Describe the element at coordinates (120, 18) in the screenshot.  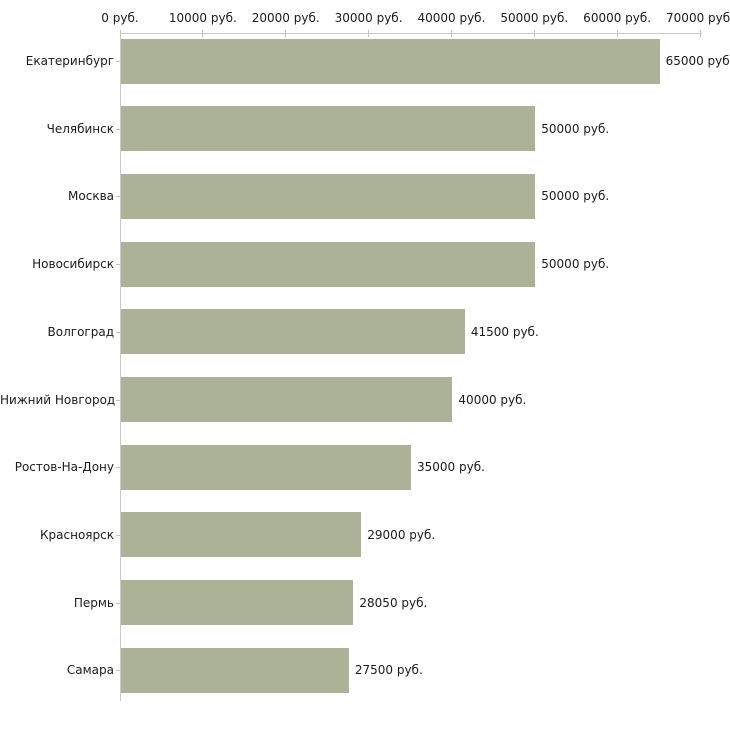
I see `x-axis-tick-label: 0 руб.` at that location.